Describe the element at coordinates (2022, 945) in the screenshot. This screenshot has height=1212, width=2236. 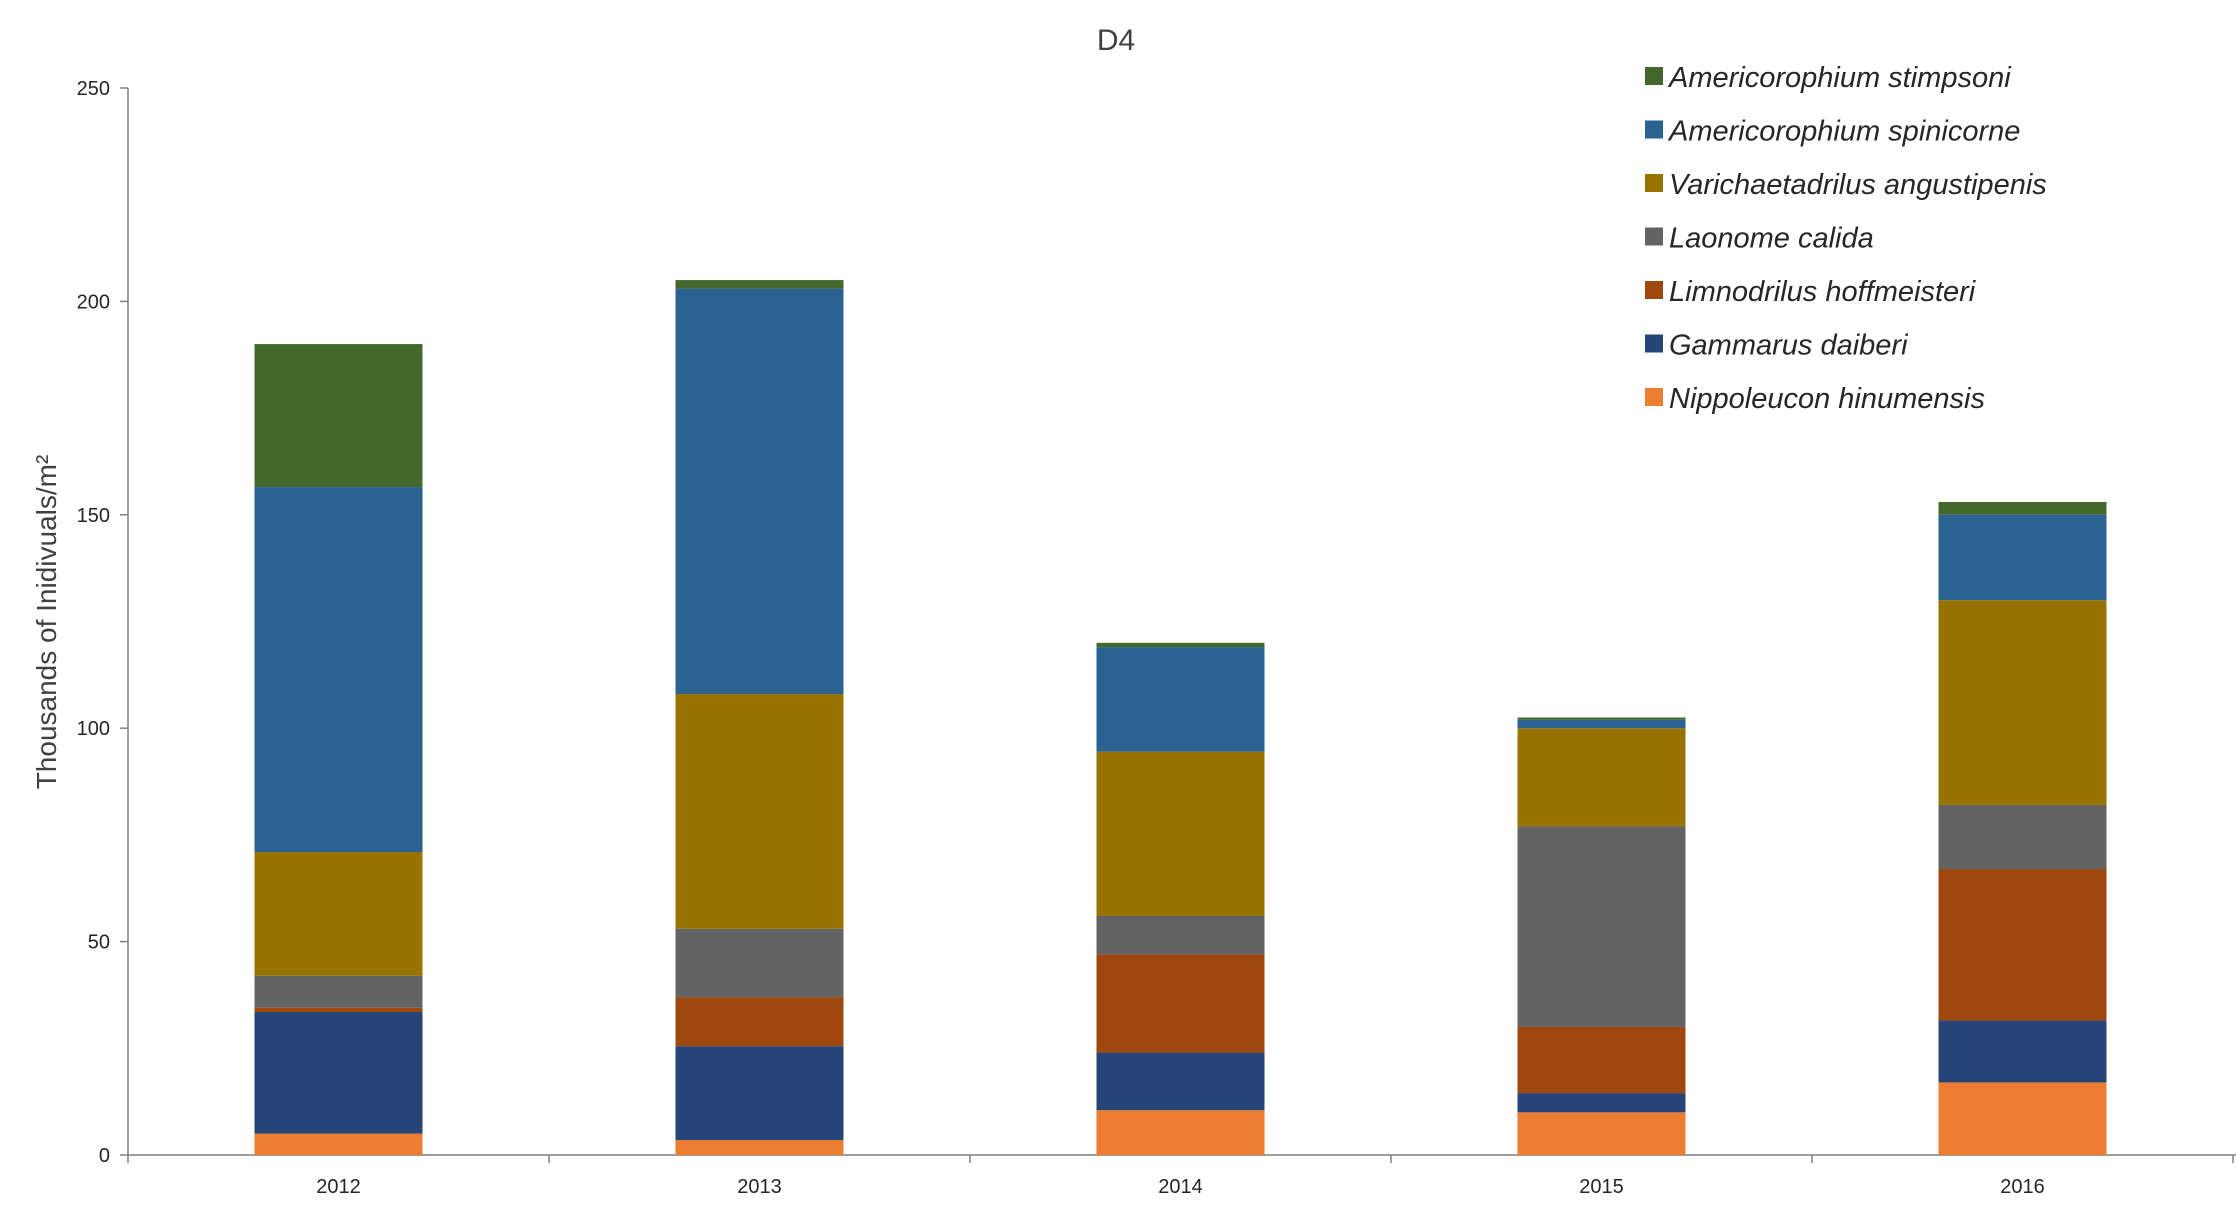
I see `bar-segment-2016-limnodrilus-hoffmeisteri` at that location.